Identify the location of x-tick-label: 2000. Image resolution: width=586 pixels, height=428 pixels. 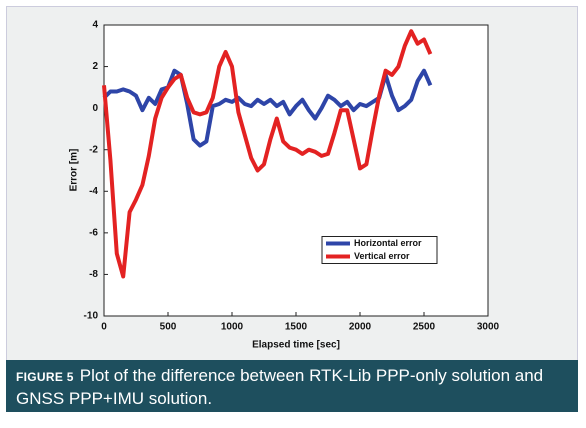
(360, 327).